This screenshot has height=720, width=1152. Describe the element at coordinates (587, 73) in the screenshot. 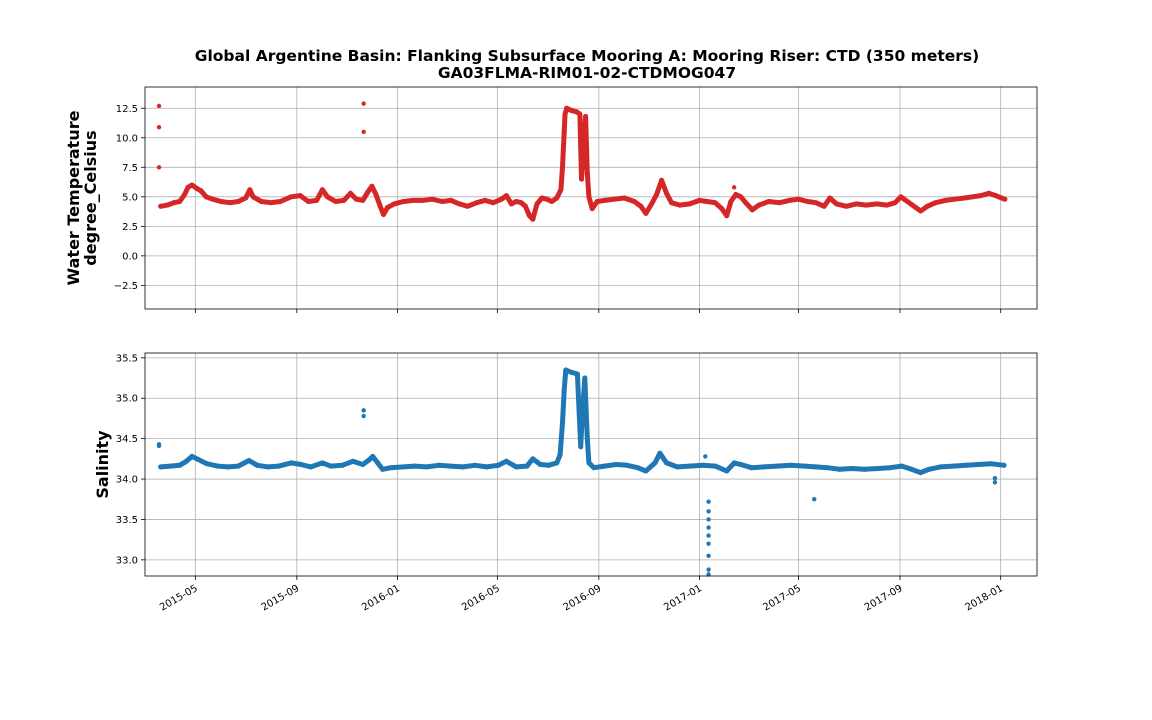

I see `chart-title-line2: GA03FLMA-RIM01-02-CTDMOG047` at that location.